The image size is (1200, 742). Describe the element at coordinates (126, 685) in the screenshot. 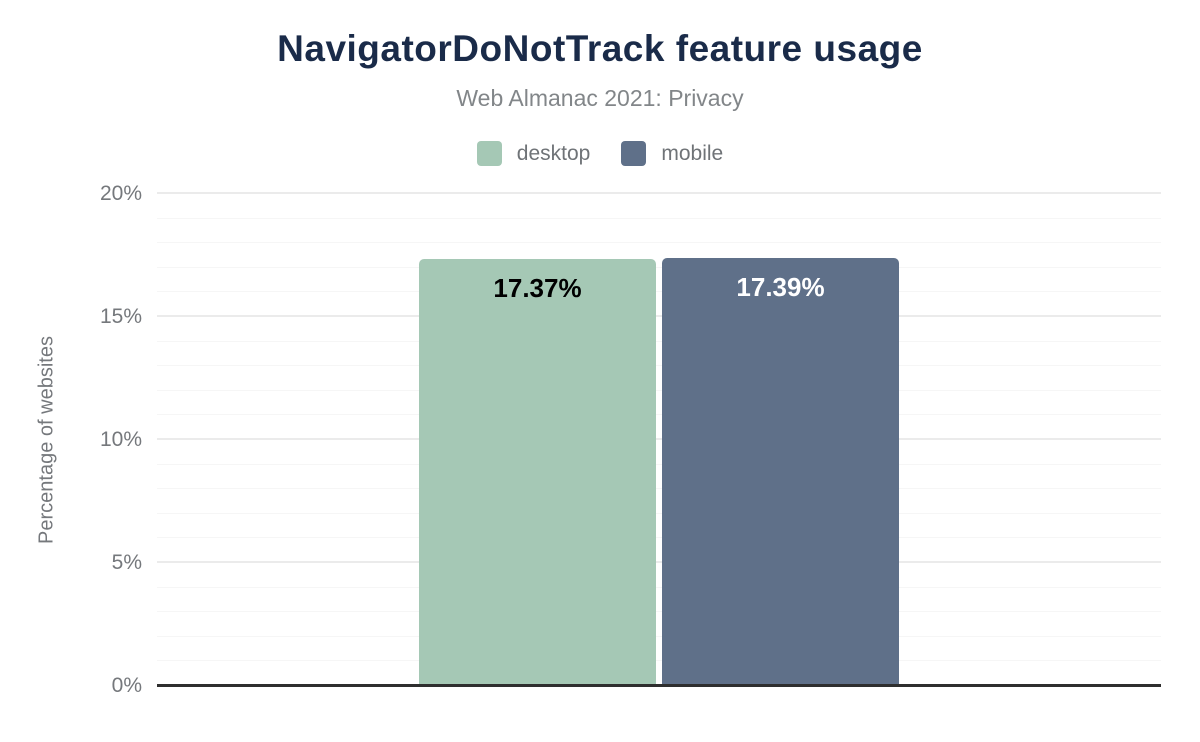

I see `y-tick-label: 0%` at that location.